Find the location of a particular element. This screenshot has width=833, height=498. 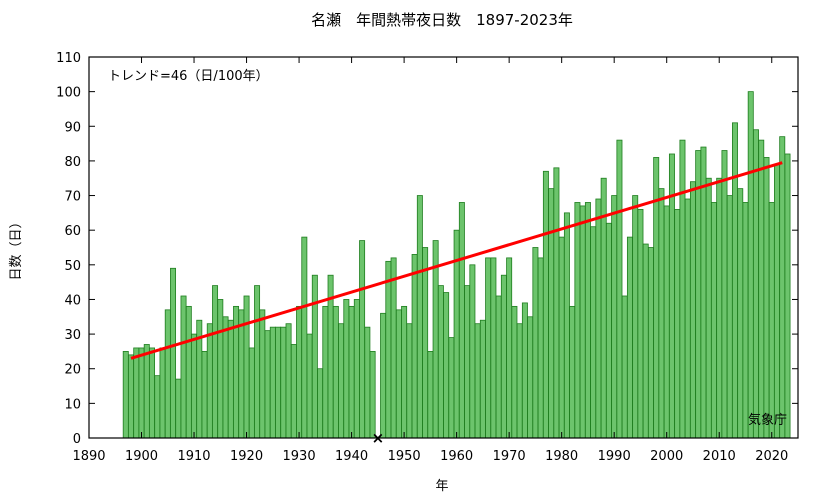

bar-2012 is located at coordinates (729, 317).